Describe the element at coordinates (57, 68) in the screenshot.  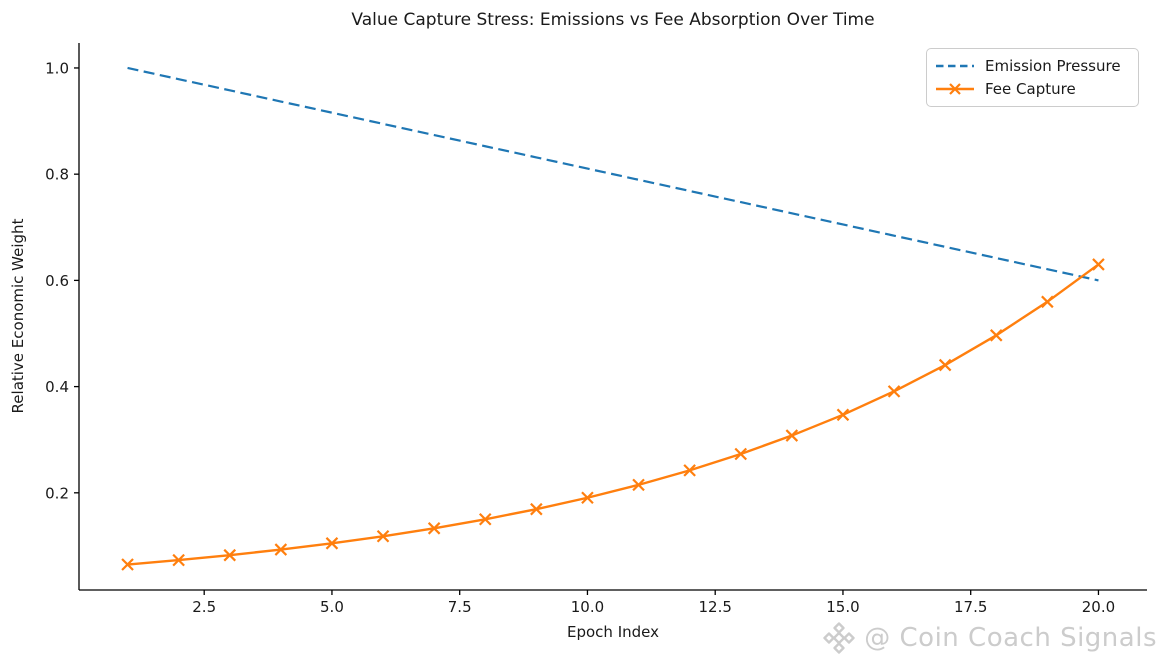
I see `y-tick-label: 1.0` at that location.